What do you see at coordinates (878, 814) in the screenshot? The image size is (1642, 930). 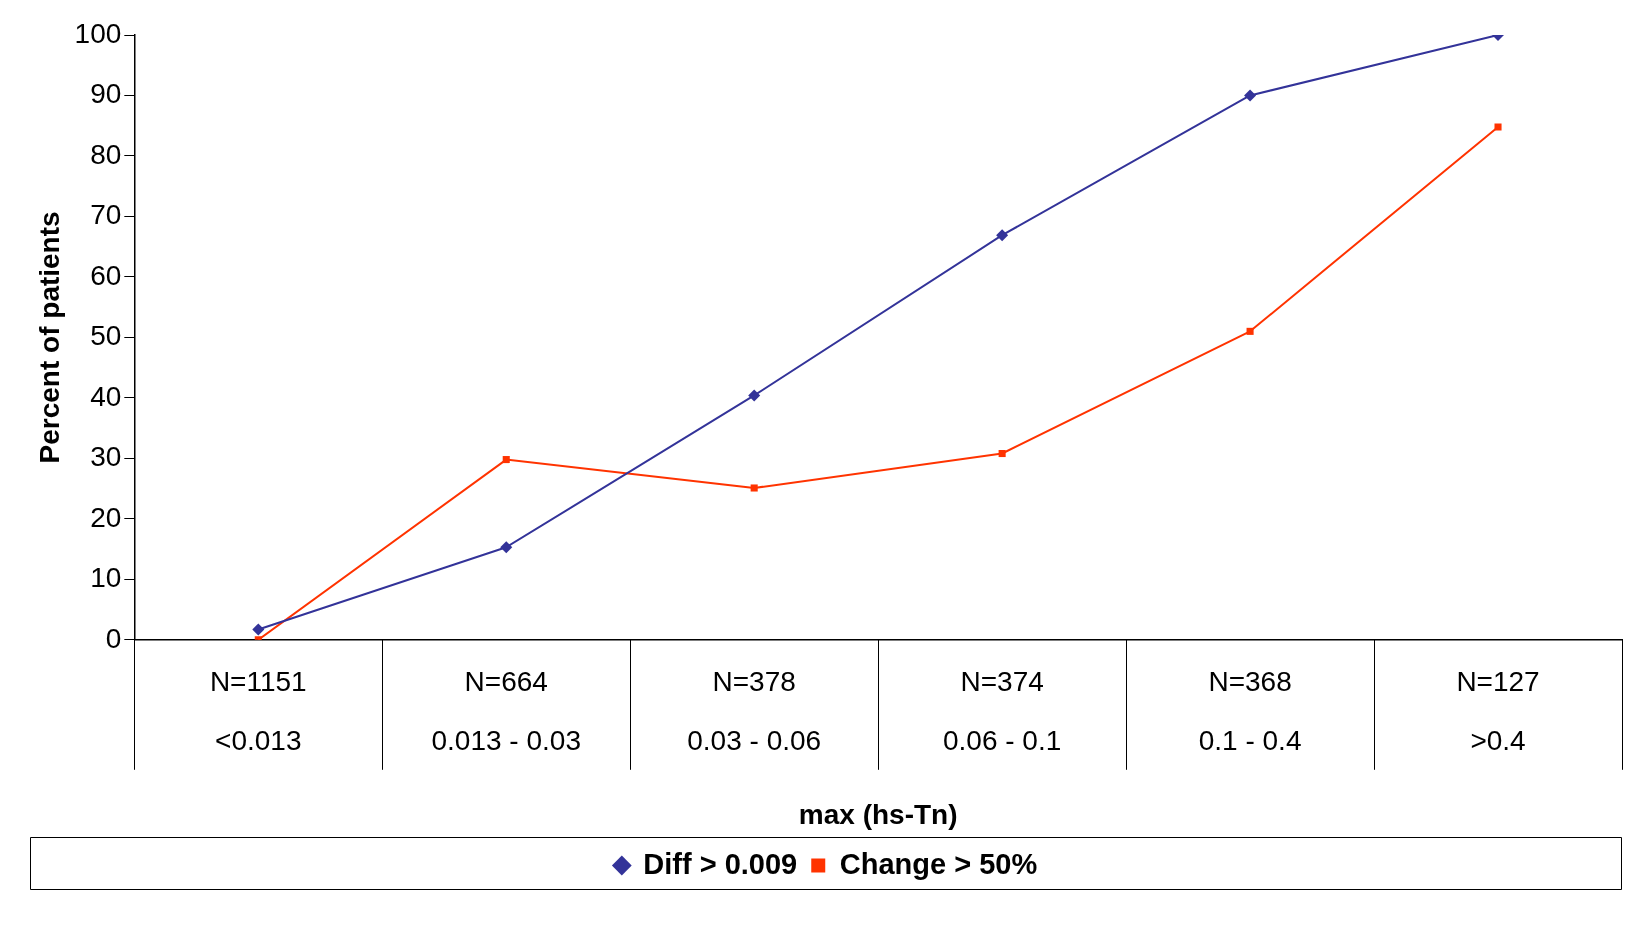 I see `x-axis-title: max (hs-Tn)` at bounding box center [878, 814].